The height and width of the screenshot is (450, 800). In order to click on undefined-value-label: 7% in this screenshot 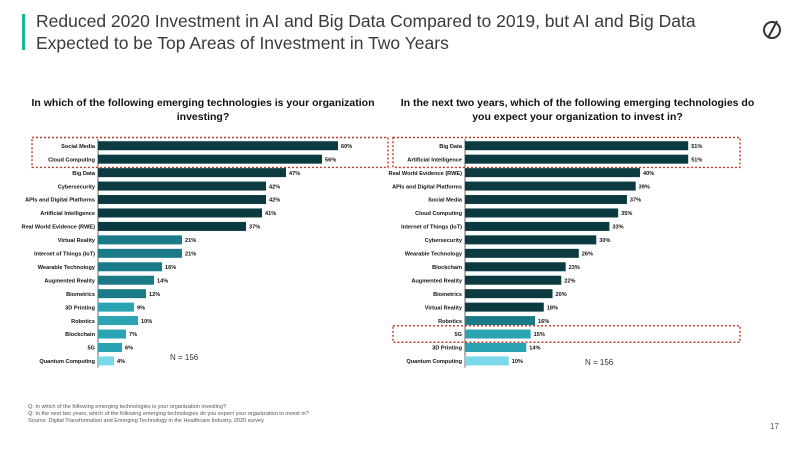, I will do `click(133, 335)`.